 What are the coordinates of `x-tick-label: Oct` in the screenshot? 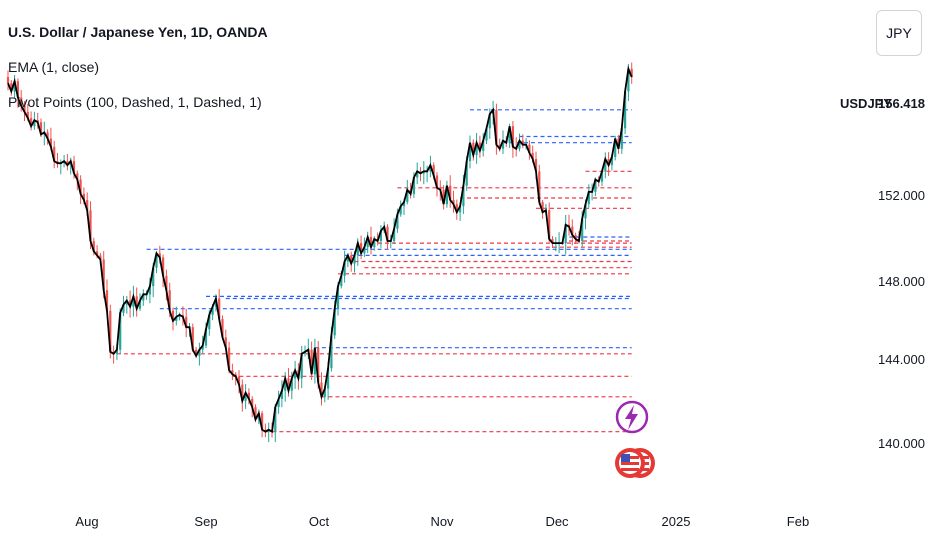 It's located at (319, 521).